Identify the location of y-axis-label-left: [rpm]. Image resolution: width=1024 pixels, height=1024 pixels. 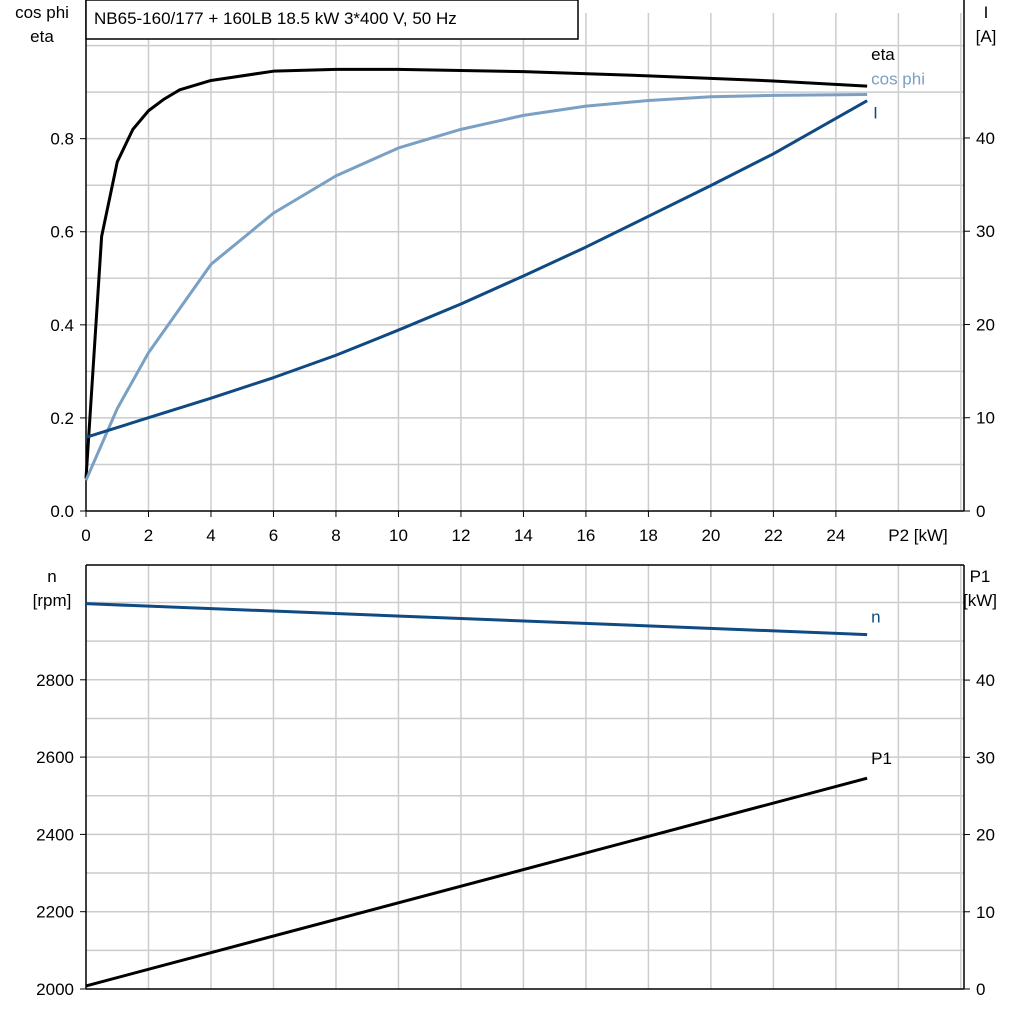
(52, 600).